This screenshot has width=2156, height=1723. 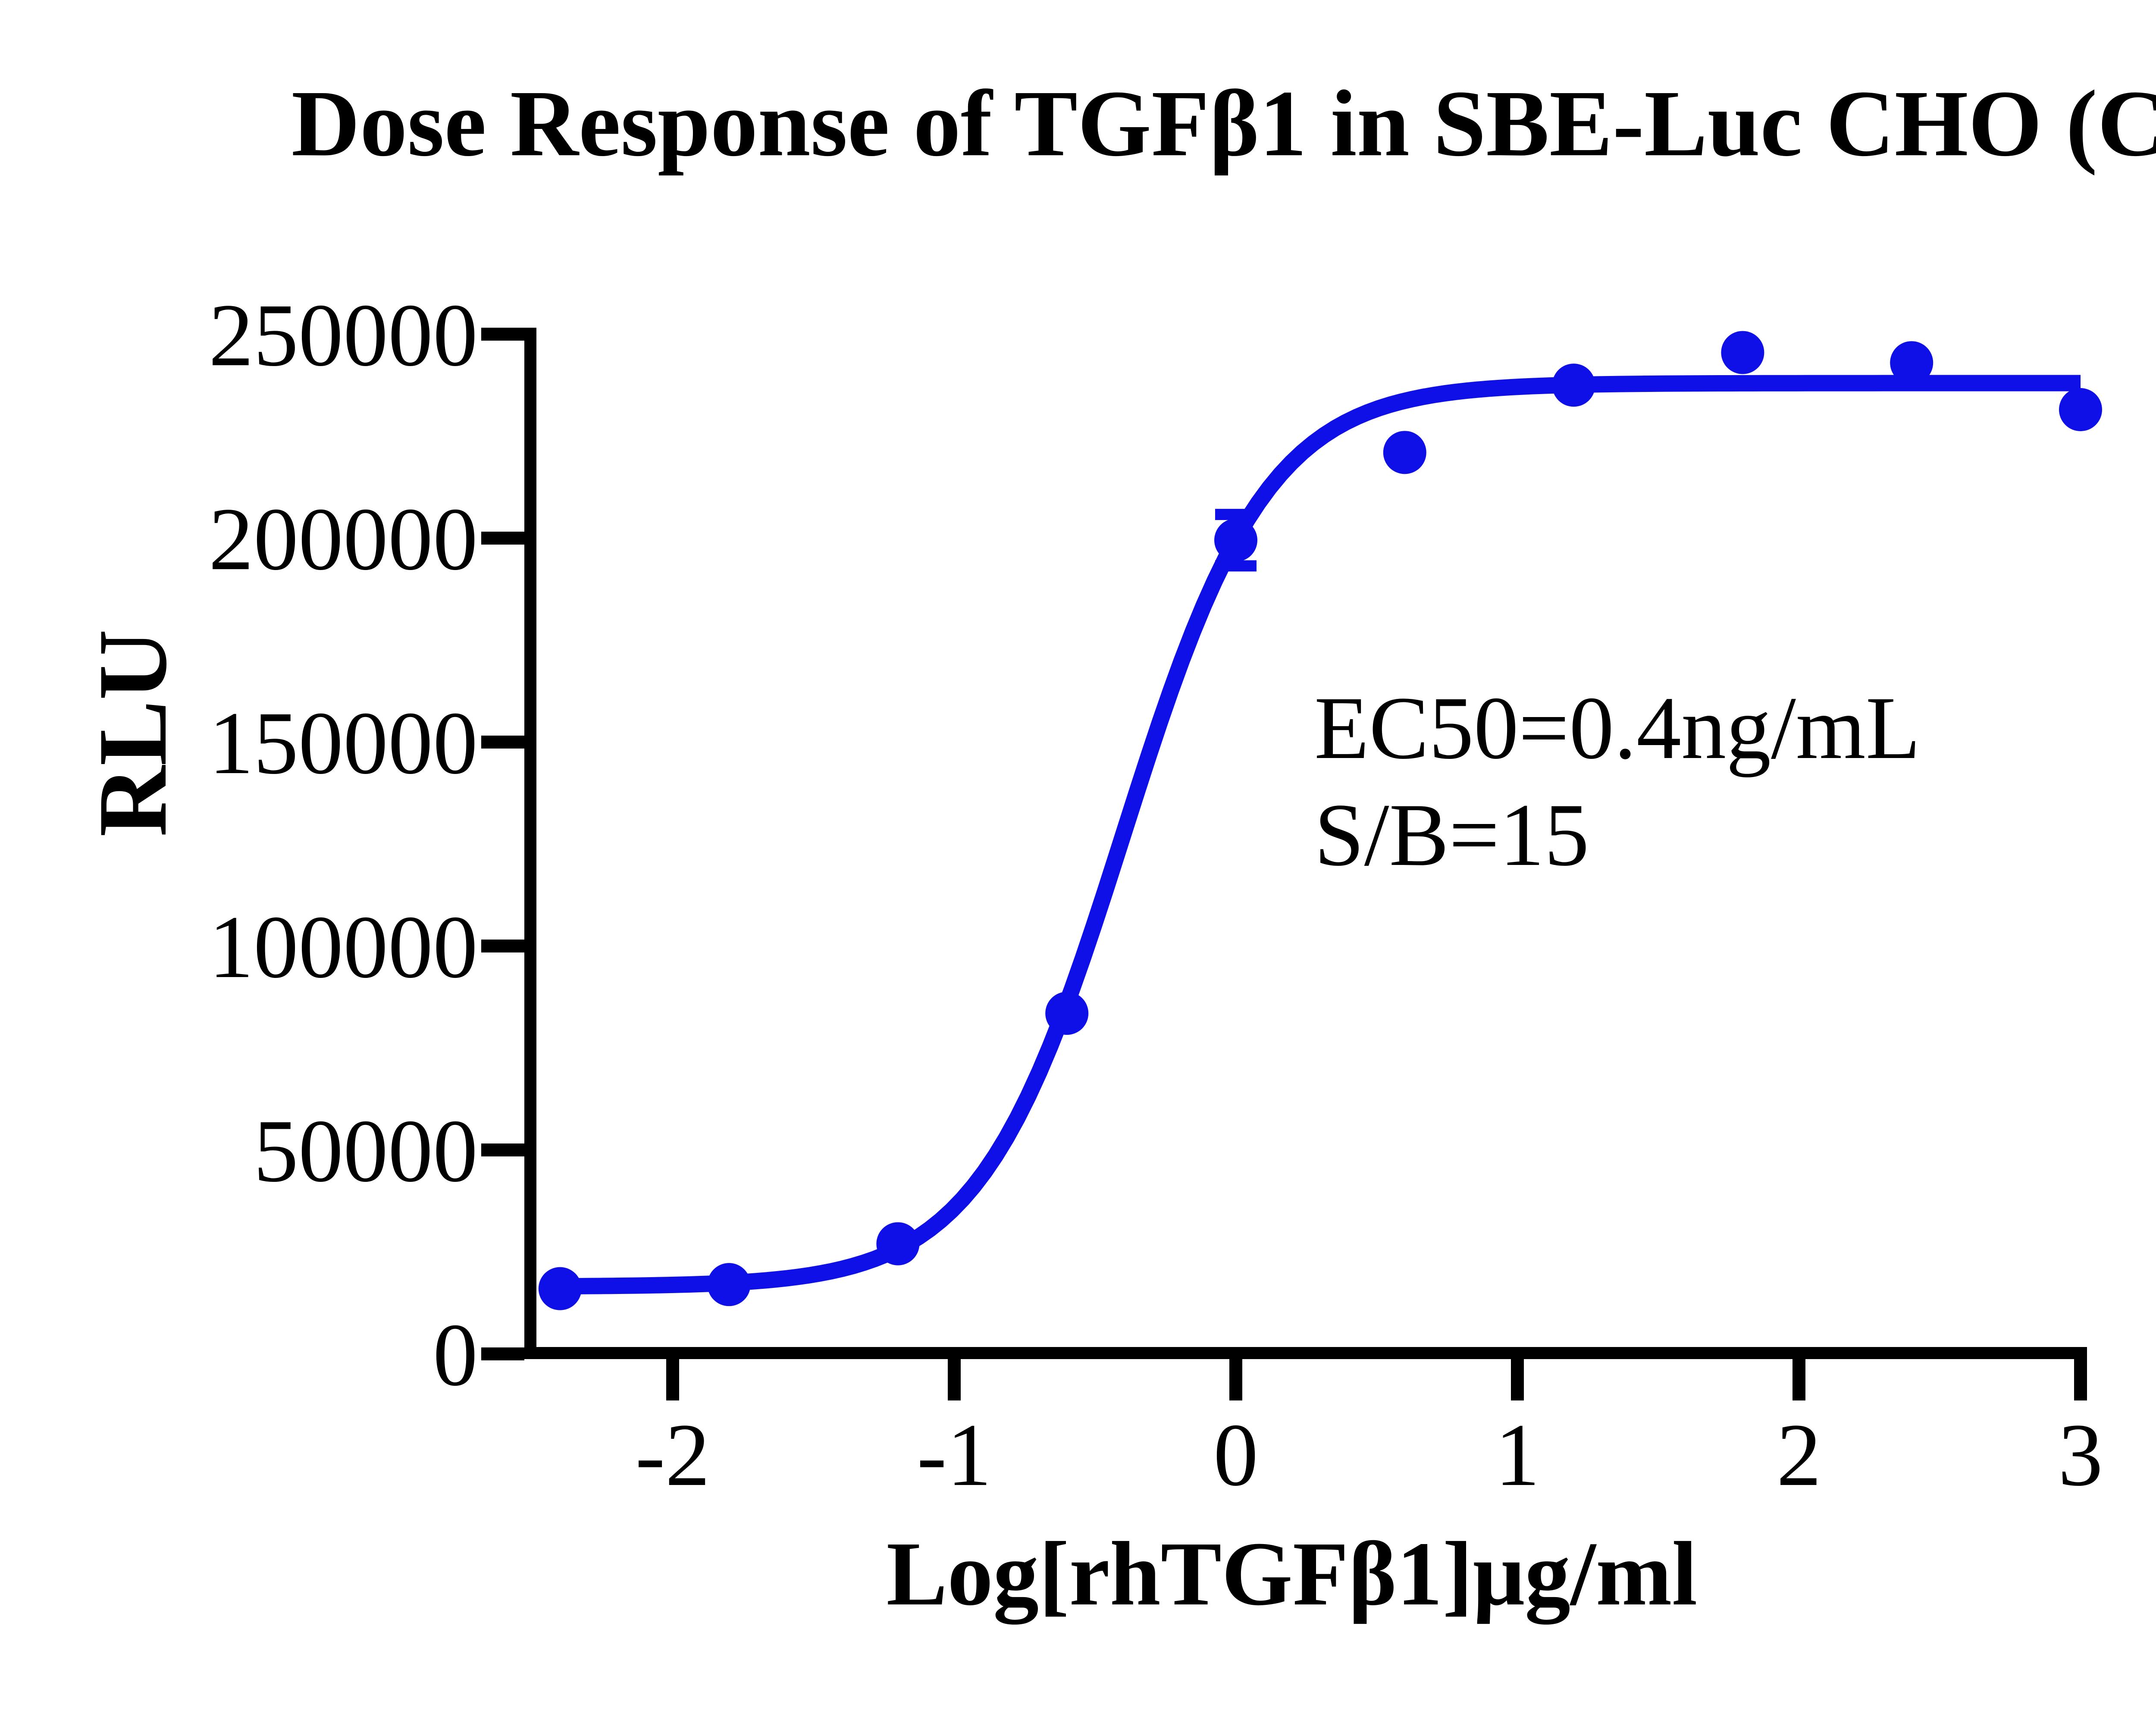 I want to click on y-tick-label: 150000, so click(x=343, y=743).